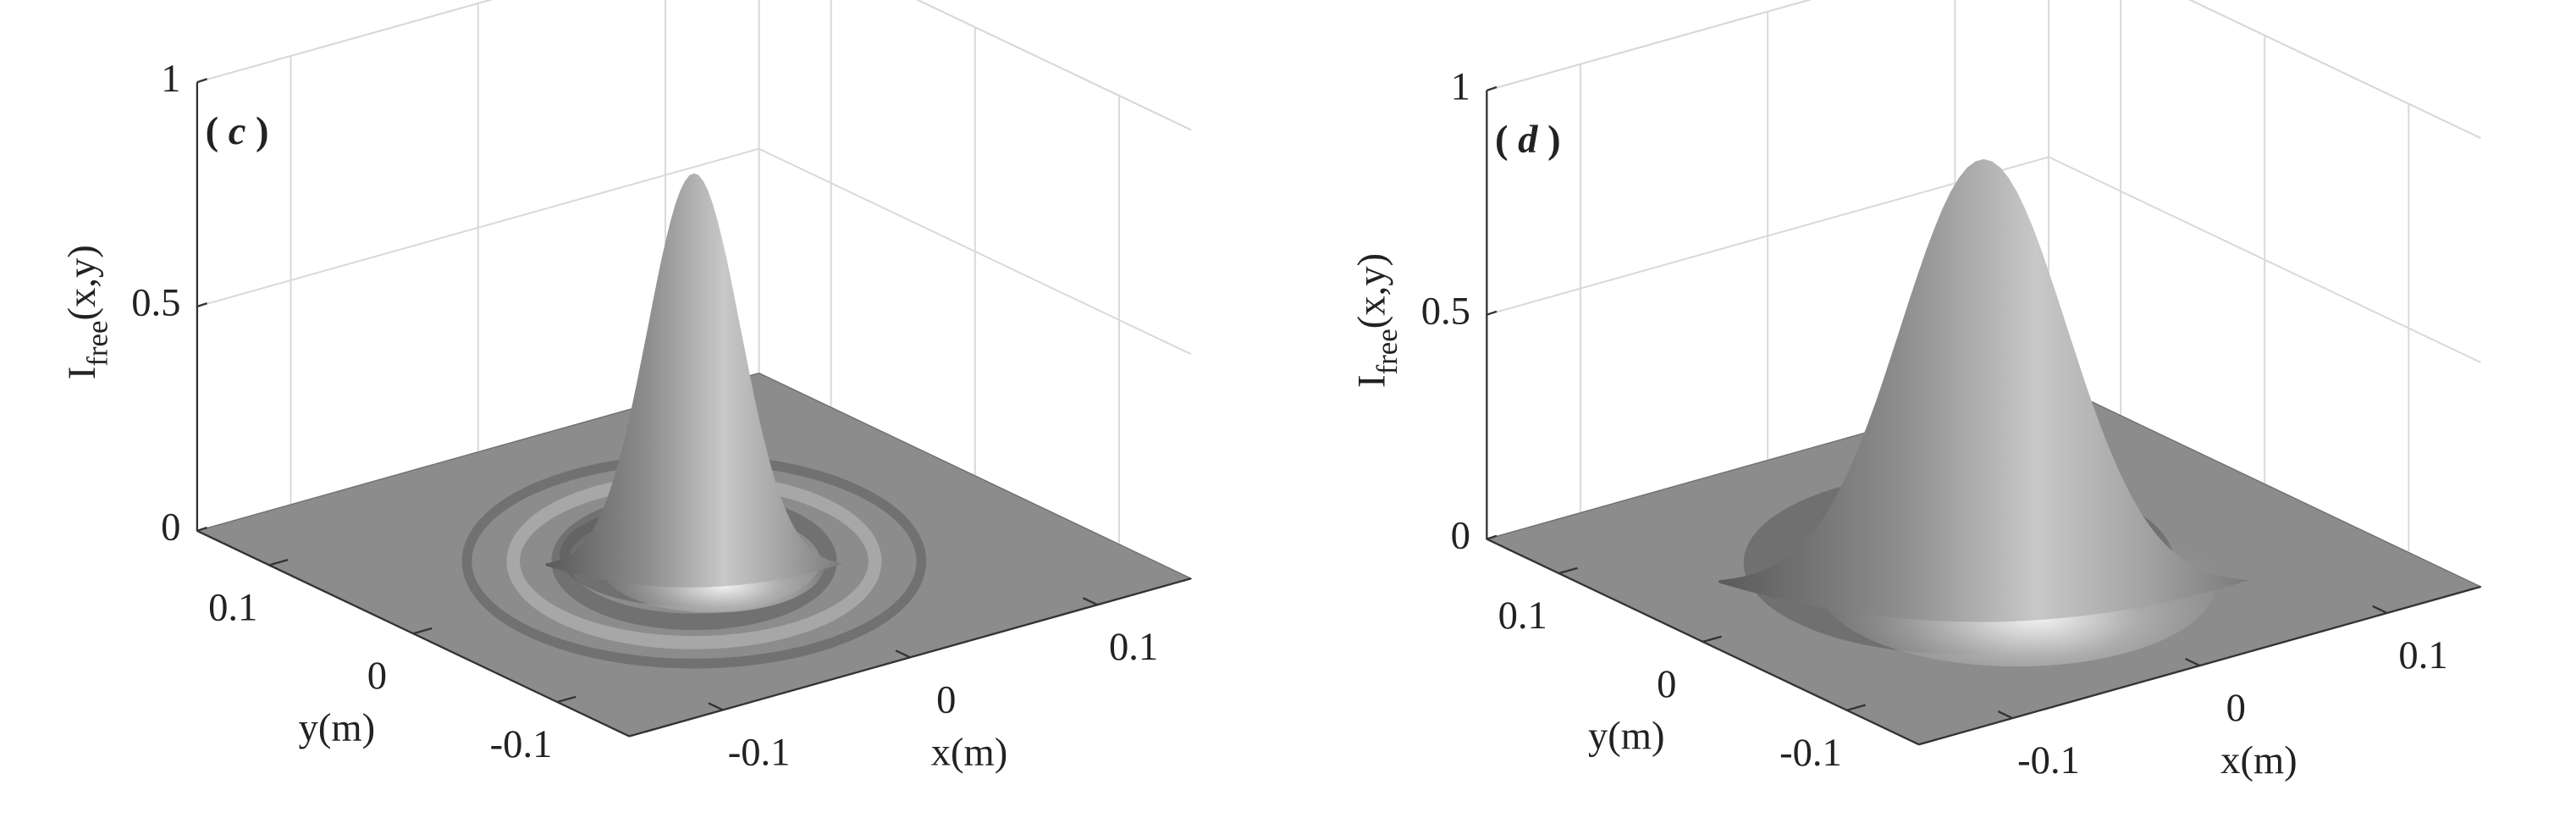 The width and height of the screenshot is (2576, 818). I want to click on panel-letter: d, so click(1528, 140).